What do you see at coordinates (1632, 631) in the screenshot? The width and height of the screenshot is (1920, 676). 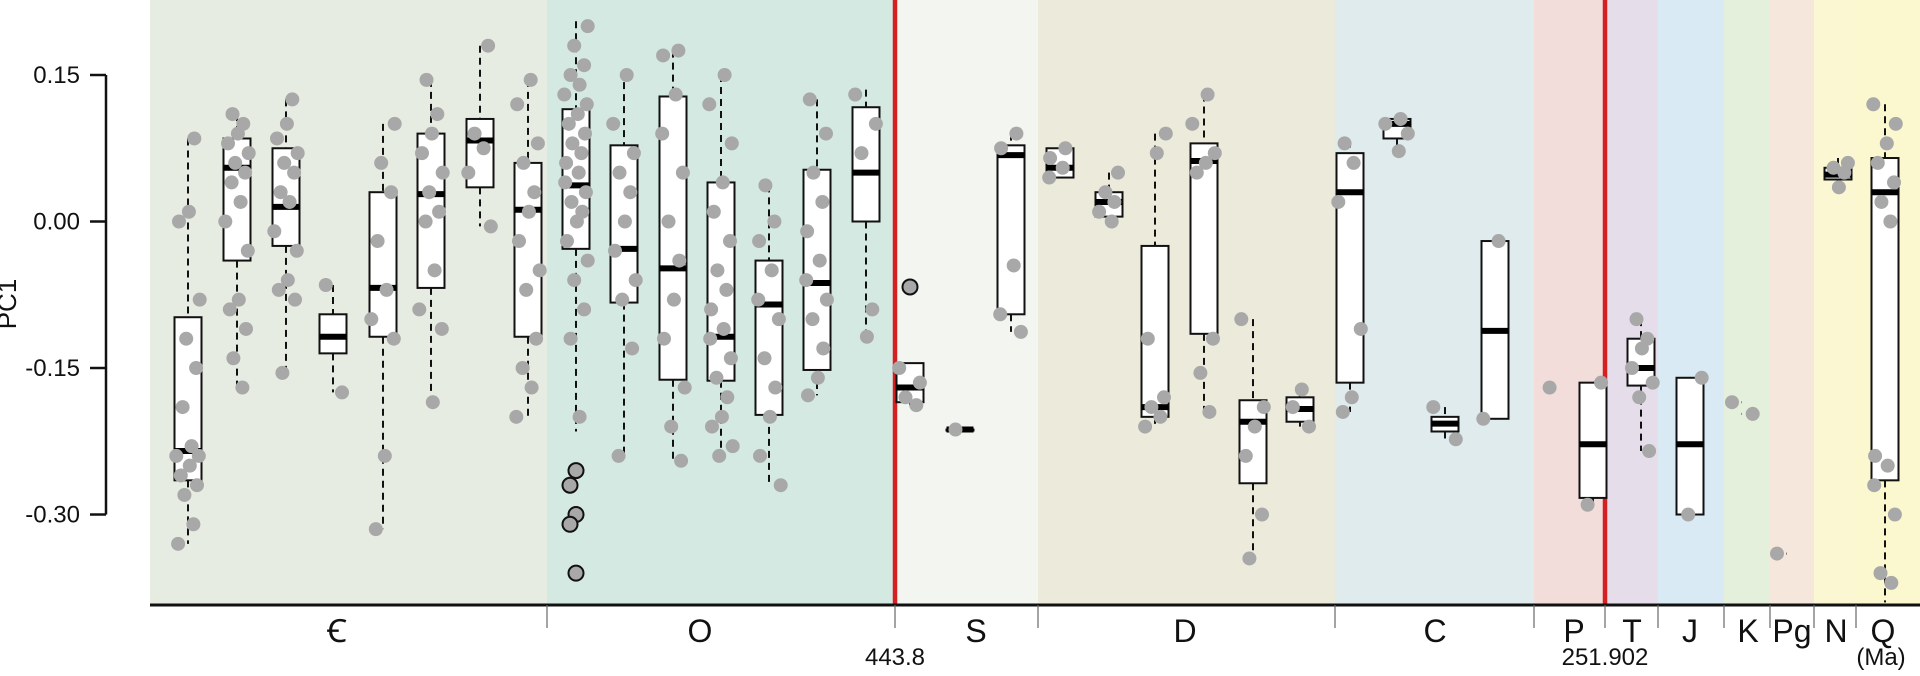 I see `period-label-7: T` at bounding box center [1632, 631].